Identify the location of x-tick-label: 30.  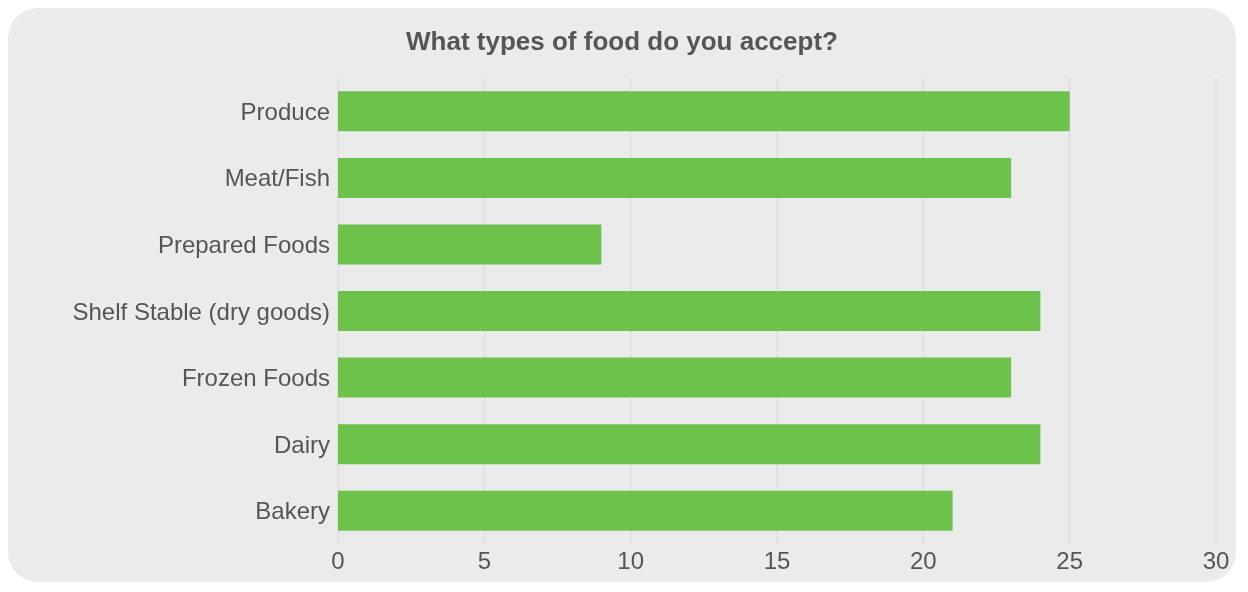
(1216, 561).